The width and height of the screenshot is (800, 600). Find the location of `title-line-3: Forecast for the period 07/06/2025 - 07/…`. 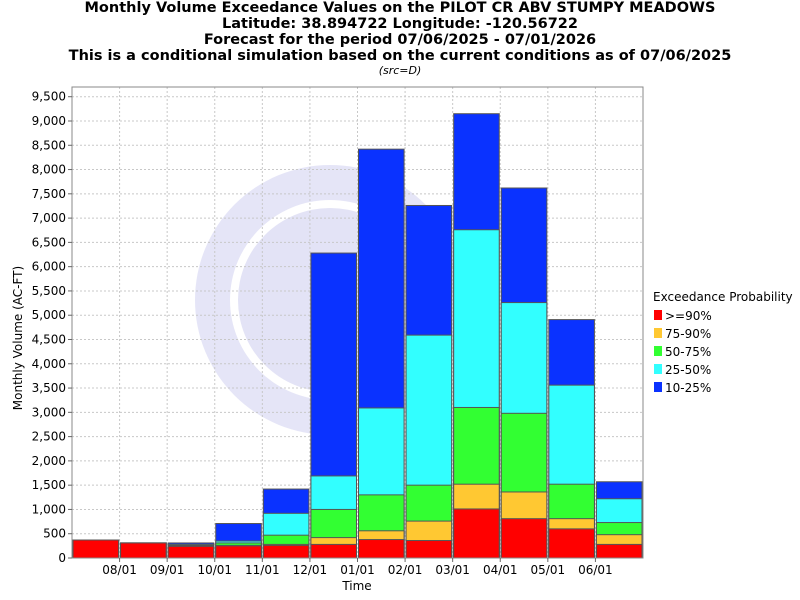

title-line-3: Forecast for the period 07/06/2025 - 07/… is located at coordinates (400, 40).